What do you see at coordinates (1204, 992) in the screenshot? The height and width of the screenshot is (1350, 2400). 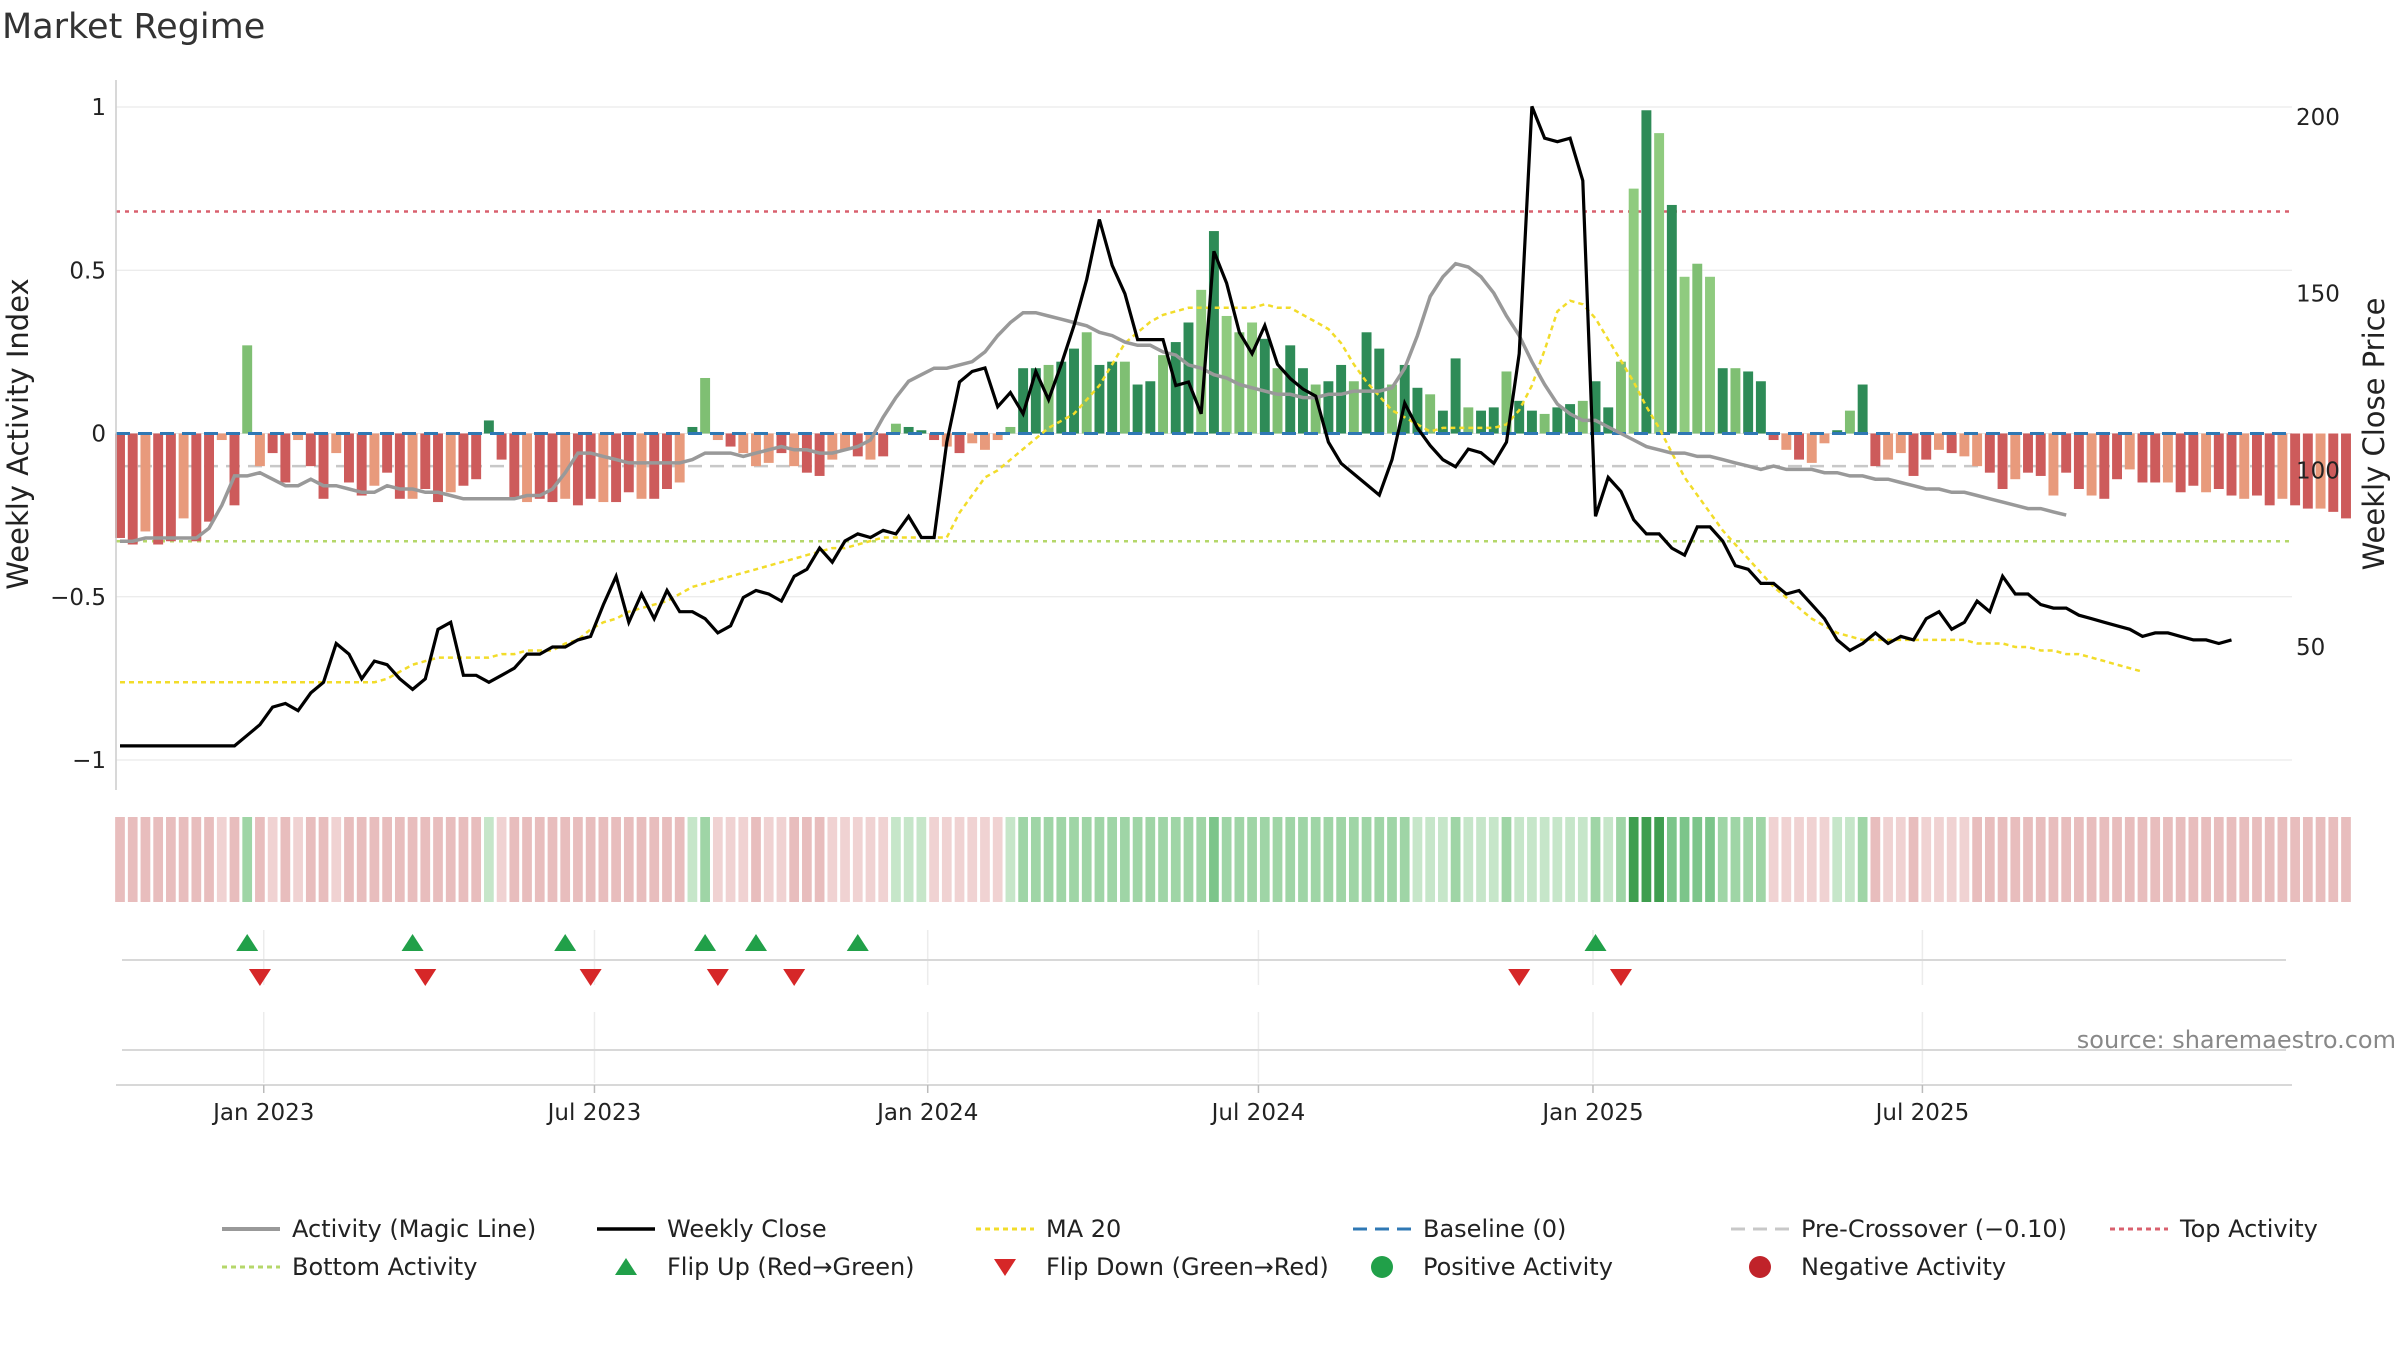 I see `flip-markers` at bounding box center [1204, 992].